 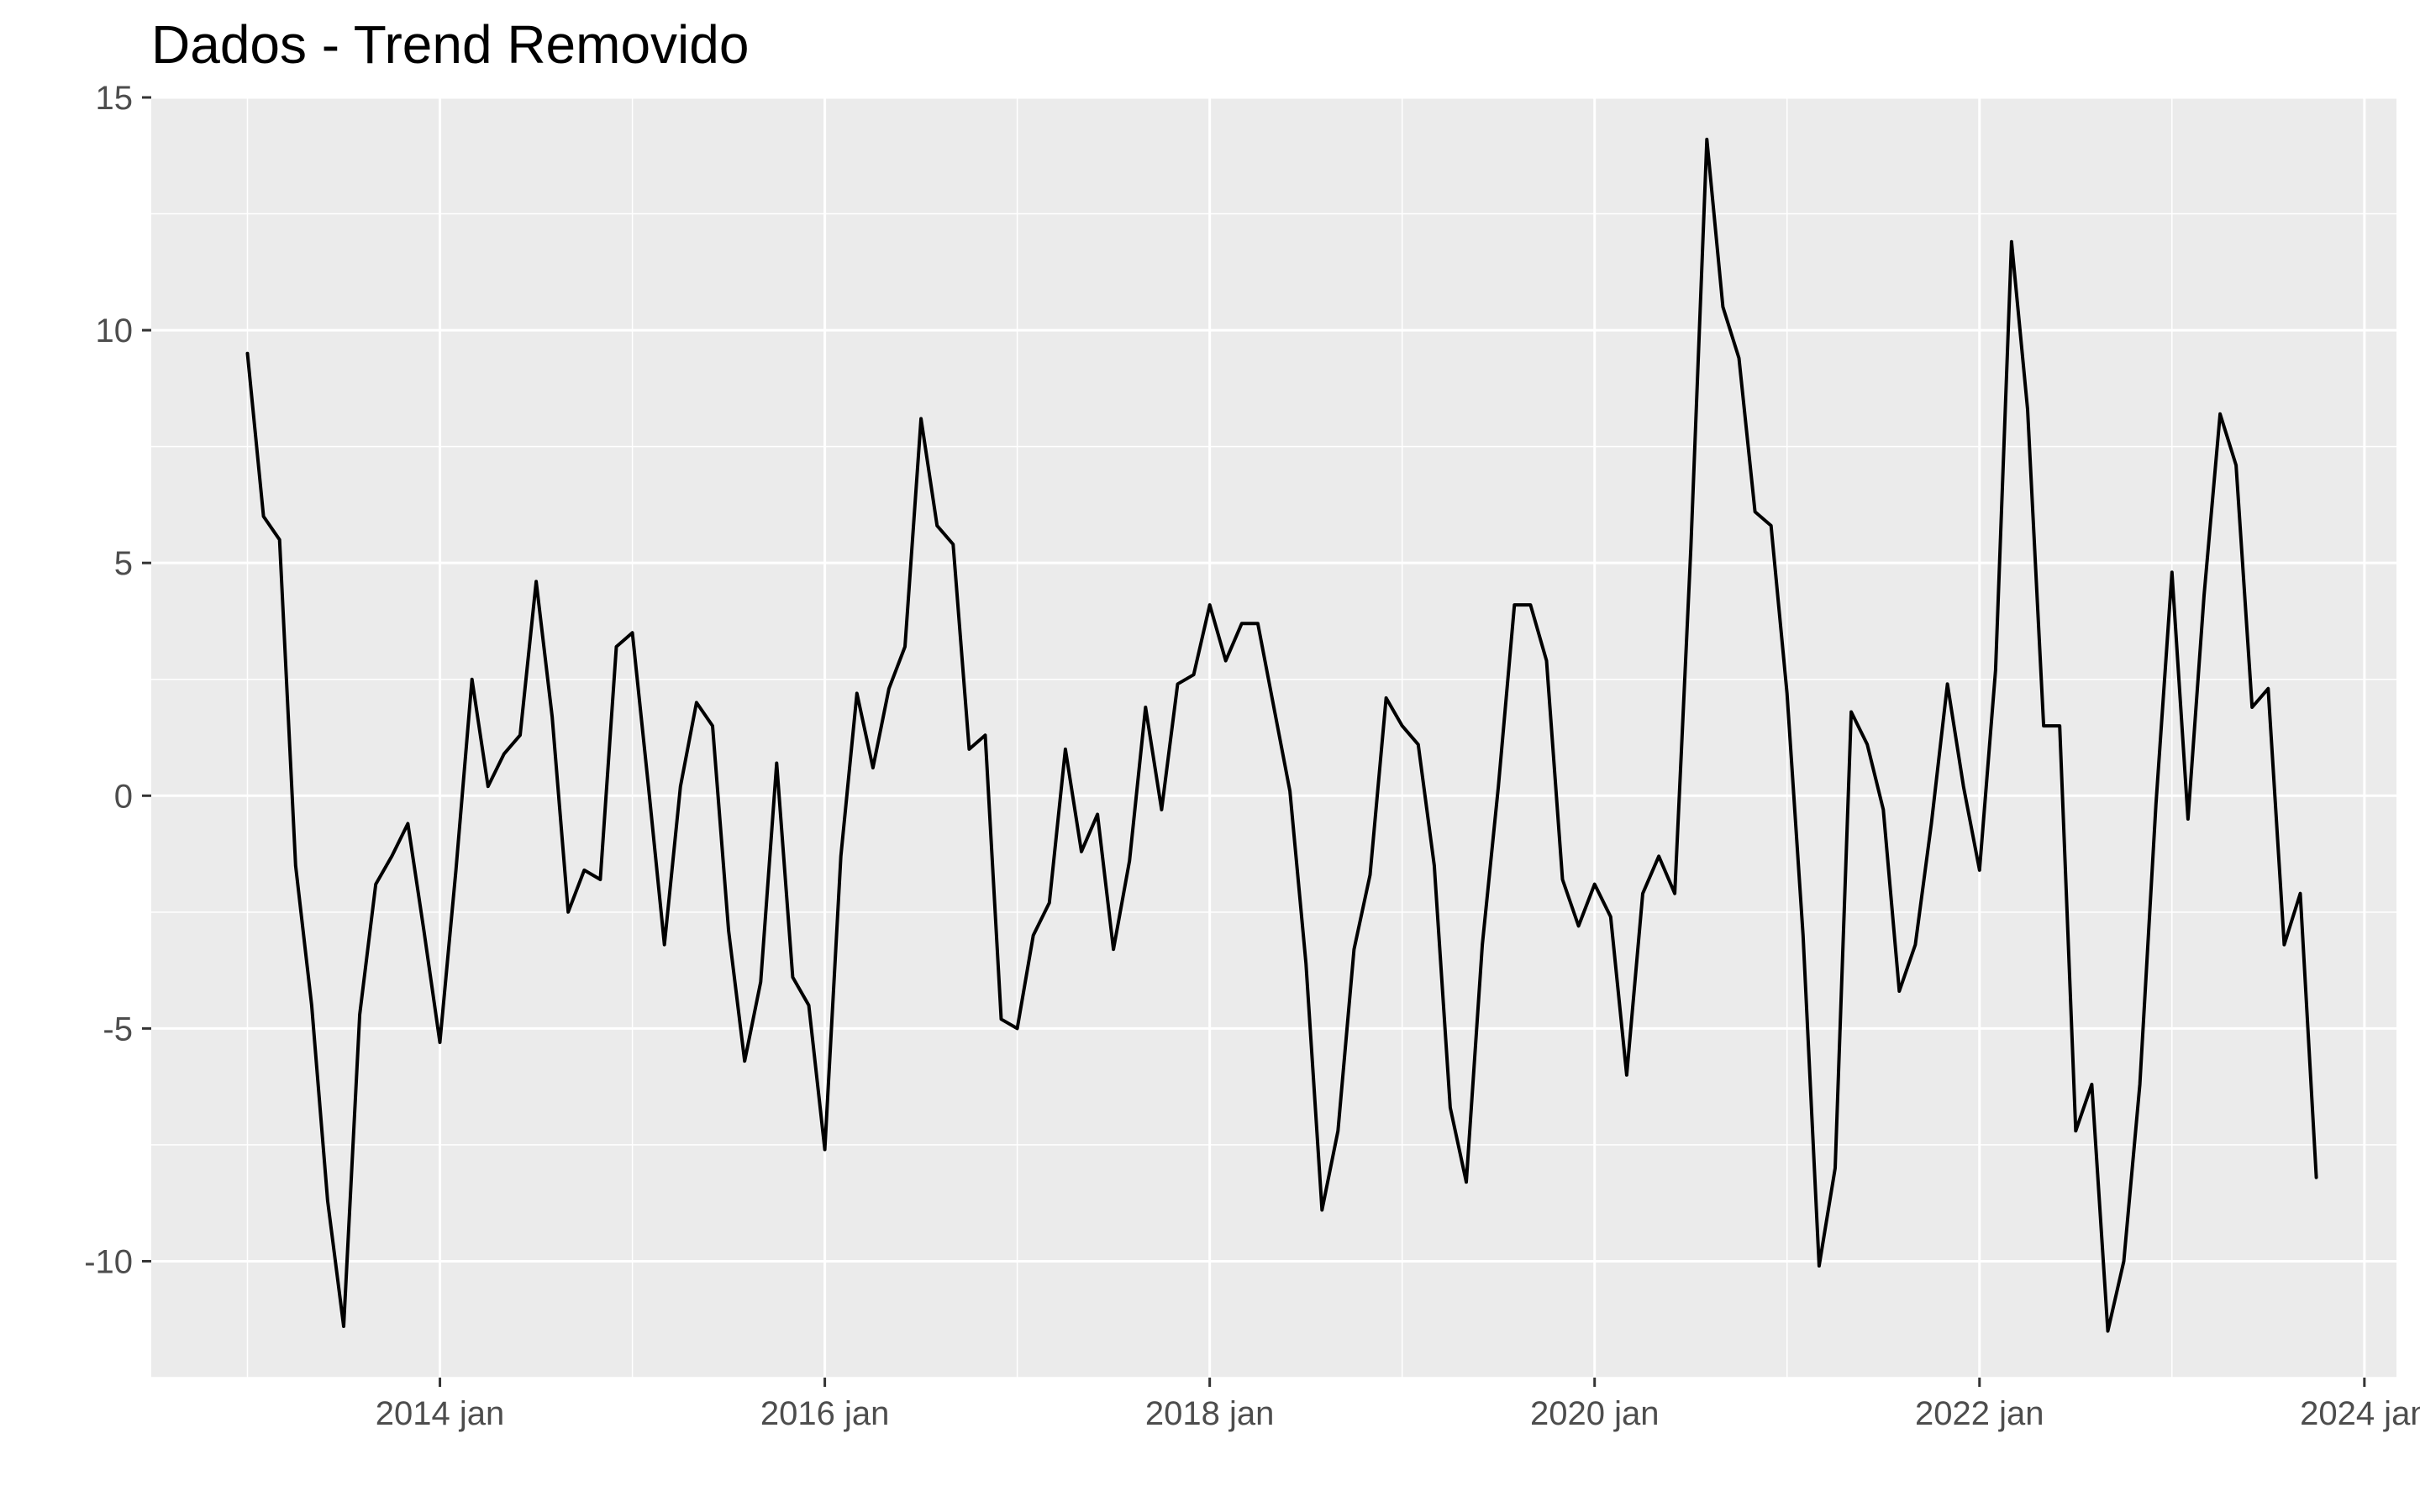 I want to click on y-tick-label: 15, so click(x=115, y=98).